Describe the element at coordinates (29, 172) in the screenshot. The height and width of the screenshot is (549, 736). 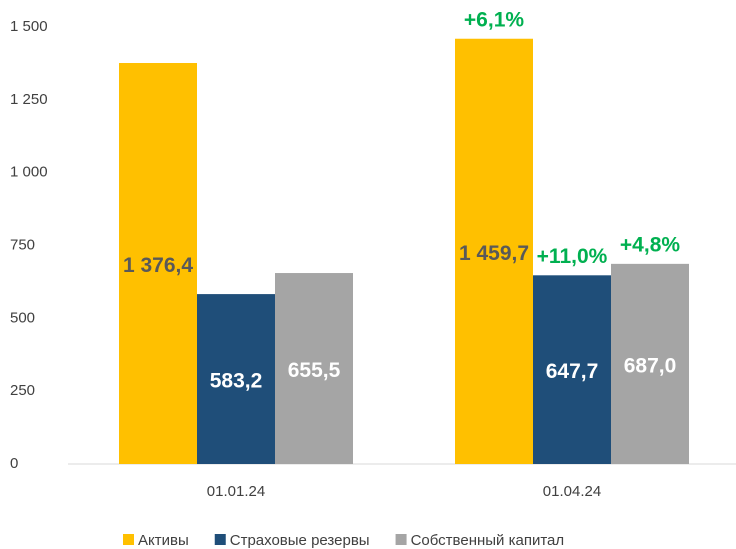
I see `y-tick-label: 1 000` at that location.